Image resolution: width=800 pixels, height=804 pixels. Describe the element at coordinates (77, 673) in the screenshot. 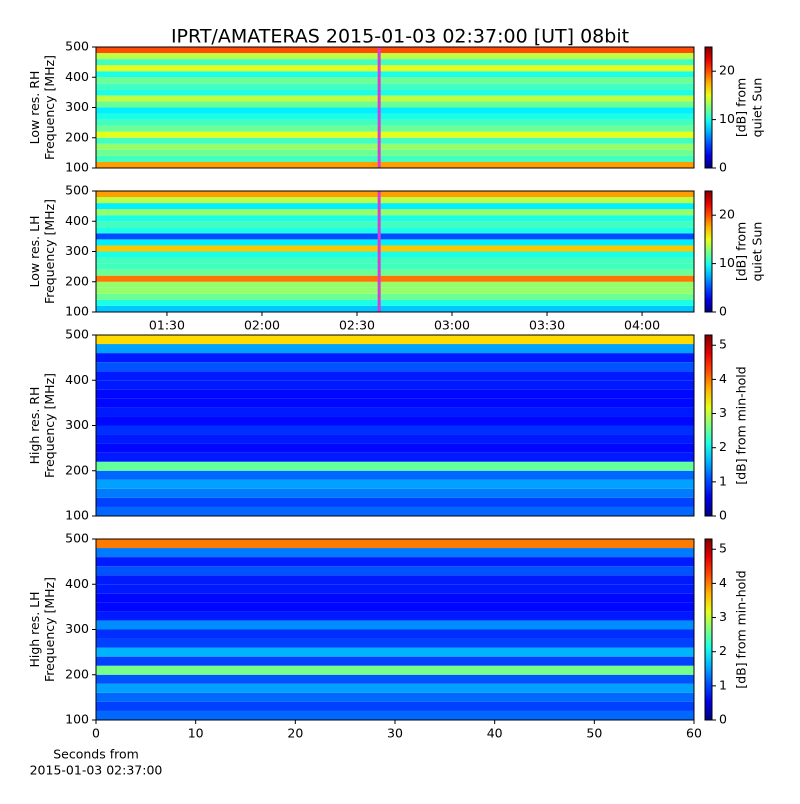

I see `y-tick-label: 200` at that location.